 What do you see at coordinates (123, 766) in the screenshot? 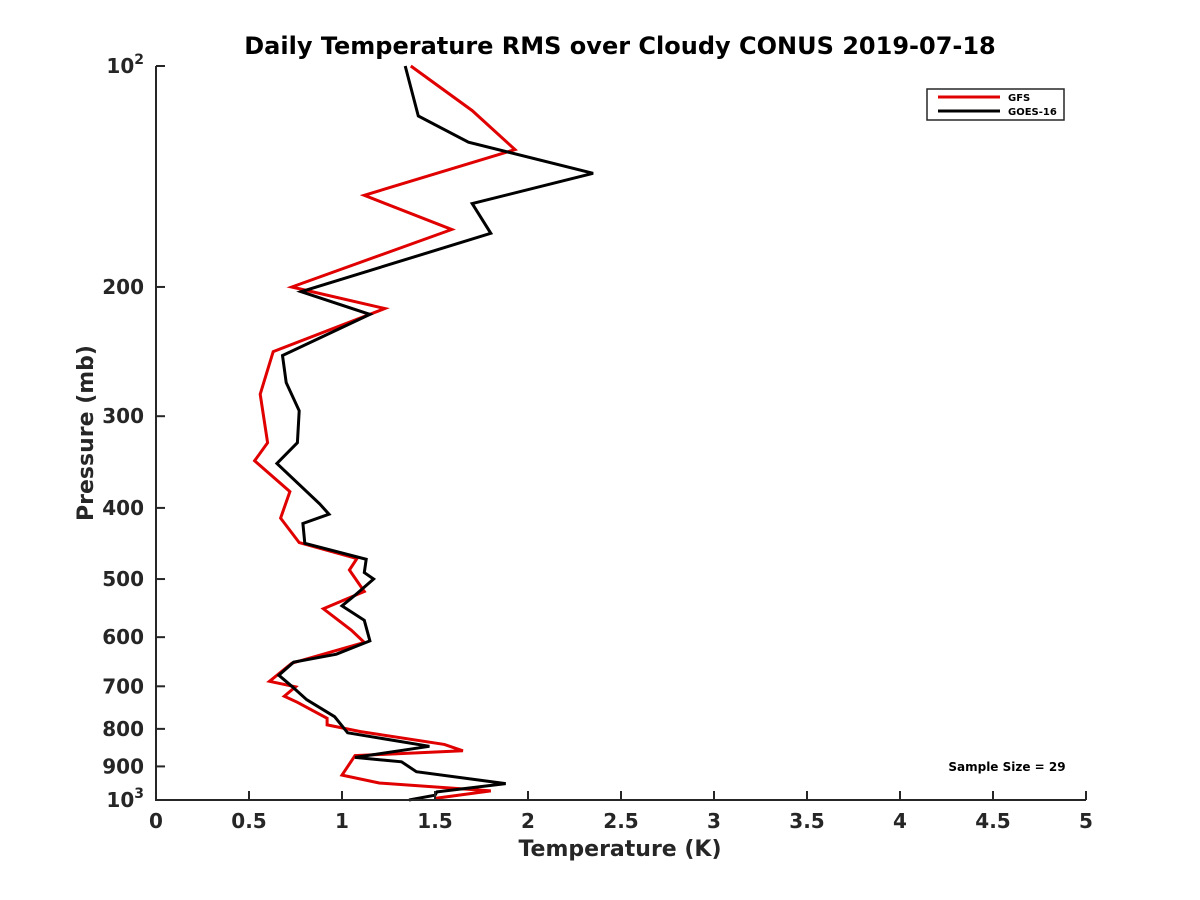
I see `y-tick-label: 900` at bounding box center [123, 766].